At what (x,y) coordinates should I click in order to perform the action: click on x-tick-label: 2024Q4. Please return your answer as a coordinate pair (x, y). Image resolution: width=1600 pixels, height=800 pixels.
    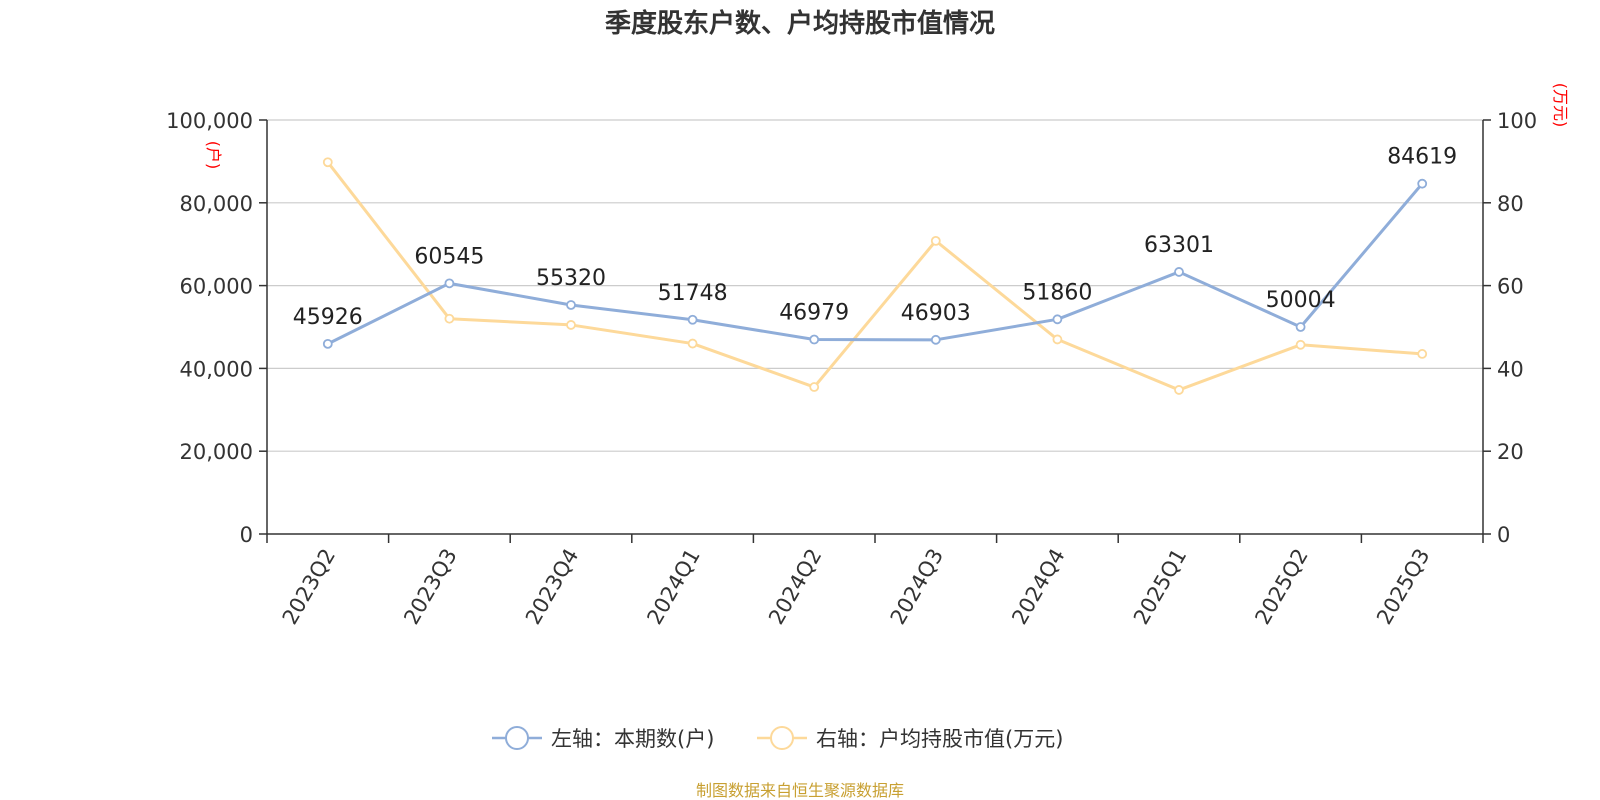
    Looking at the image, I should click on (1038, 587).